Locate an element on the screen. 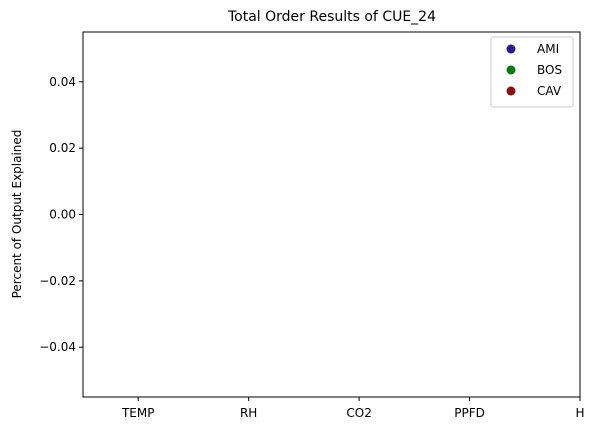  y-tick-label: −0.02 is located at coordinates (57, 281).